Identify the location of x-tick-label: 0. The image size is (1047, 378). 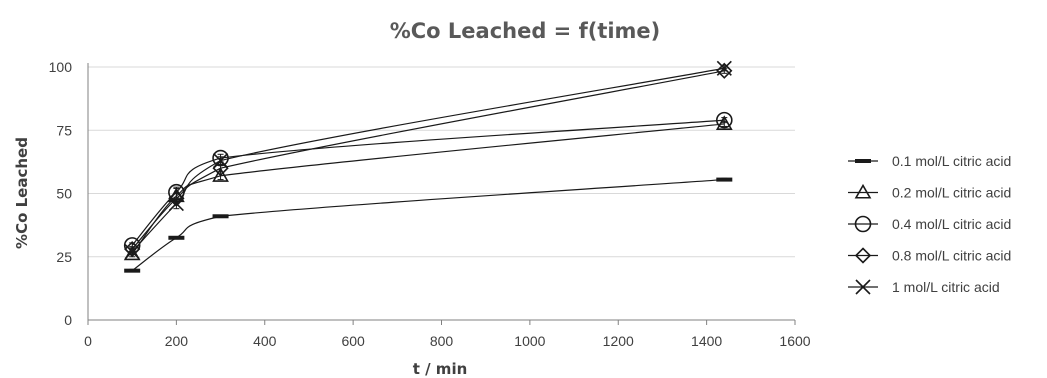
(88, 341).